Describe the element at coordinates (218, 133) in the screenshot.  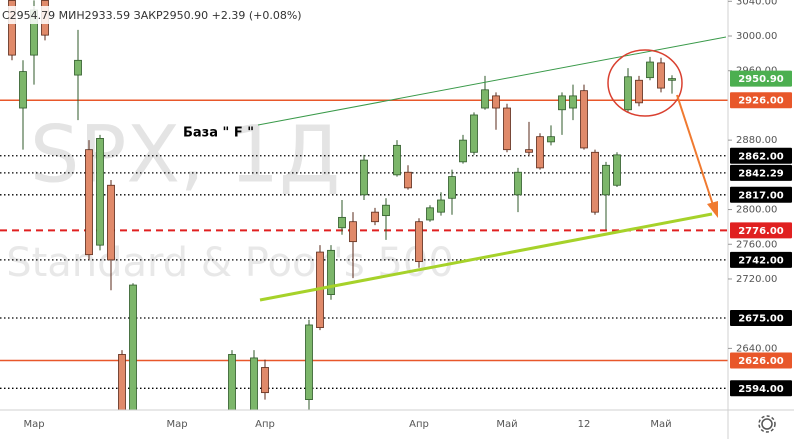
I see `annotation: База " F "` at that location.